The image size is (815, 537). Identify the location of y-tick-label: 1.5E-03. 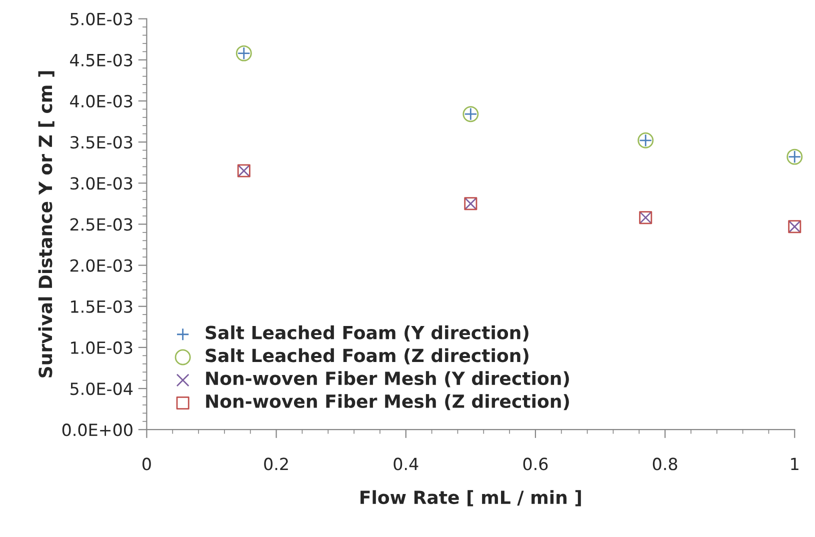
(101, 306).